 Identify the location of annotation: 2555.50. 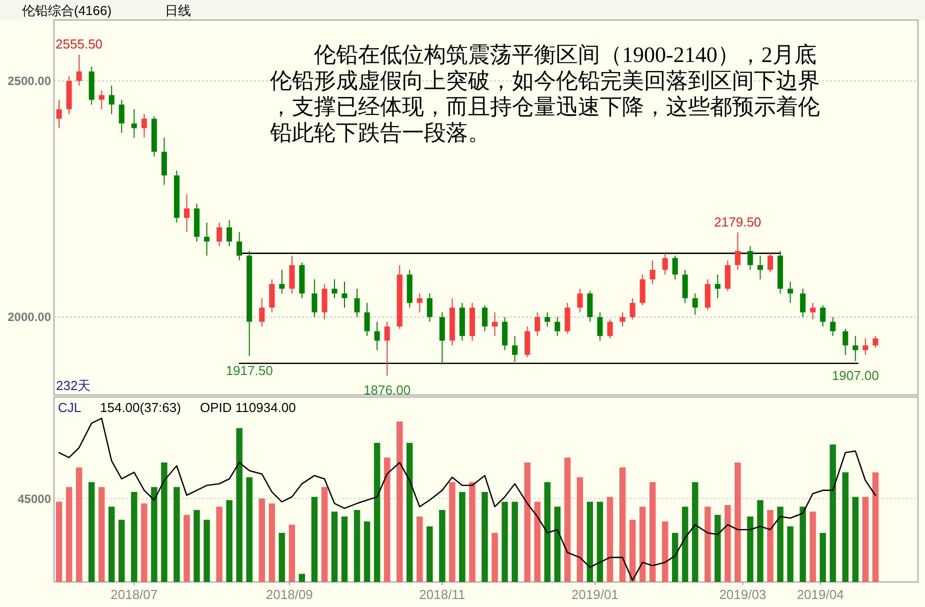
(79, 44).